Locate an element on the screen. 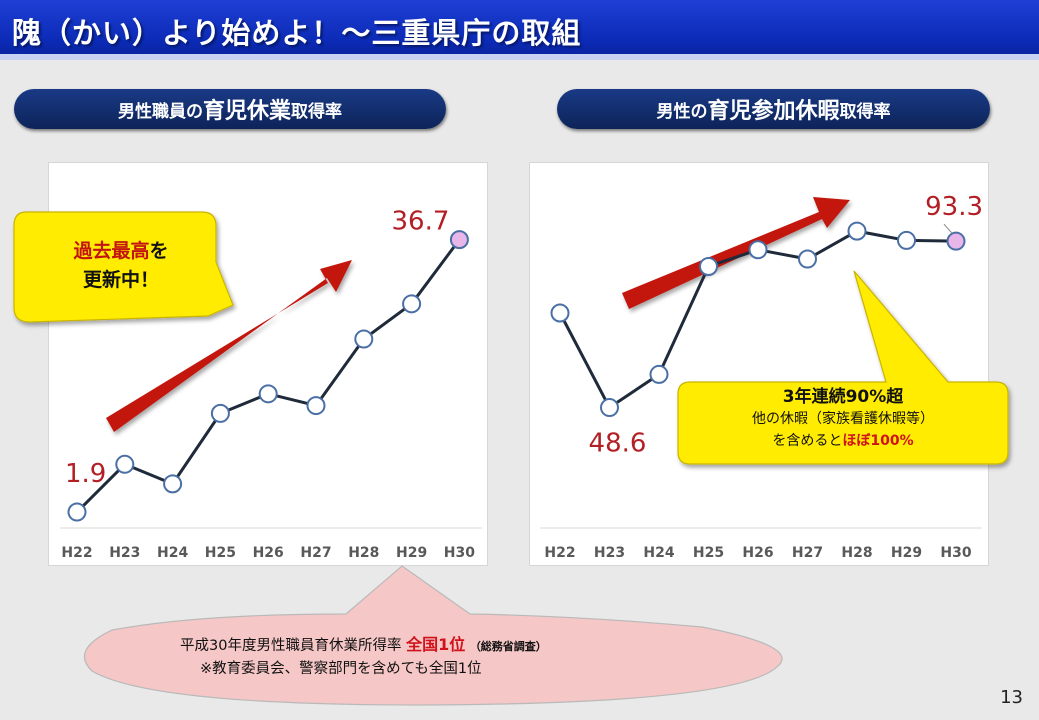 The height and width of the screenshot is (720, 1039). callout-right-text: 3年連続90%超 他の休暇（家族看護休暇等） を含めるとほぼ100% is located at coordinates (843, 419).